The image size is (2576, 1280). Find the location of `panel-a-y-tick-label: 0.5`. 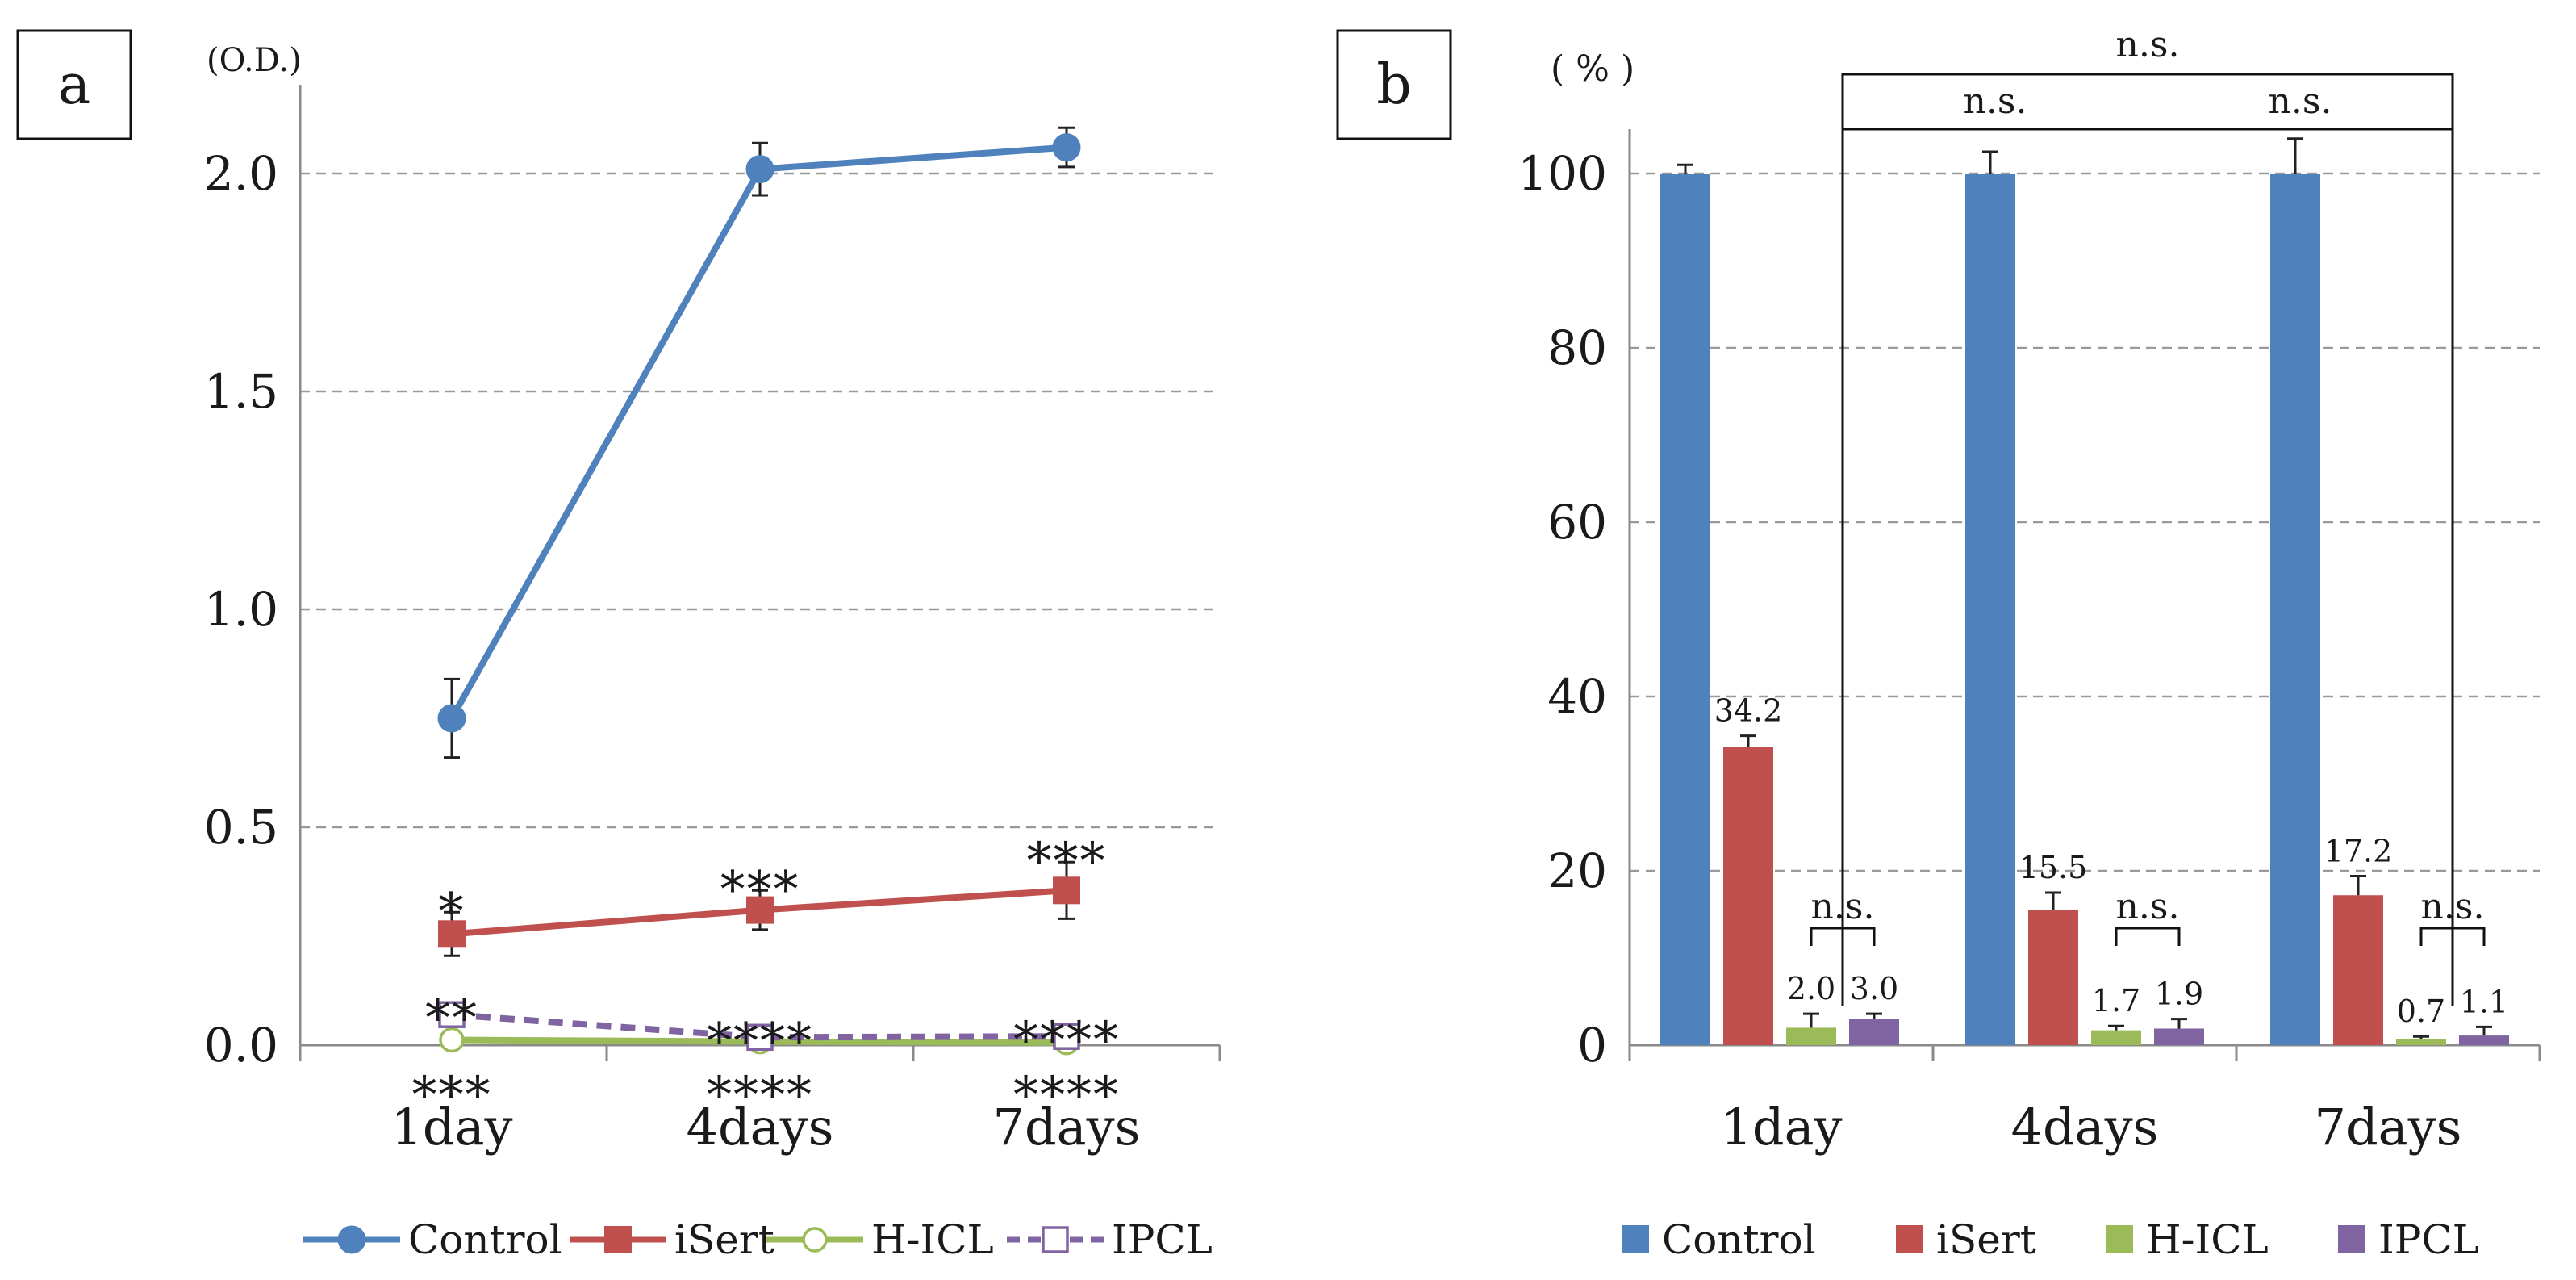

panel-a-y-tick-label: 0.5 is located at coordinates (241, 827).